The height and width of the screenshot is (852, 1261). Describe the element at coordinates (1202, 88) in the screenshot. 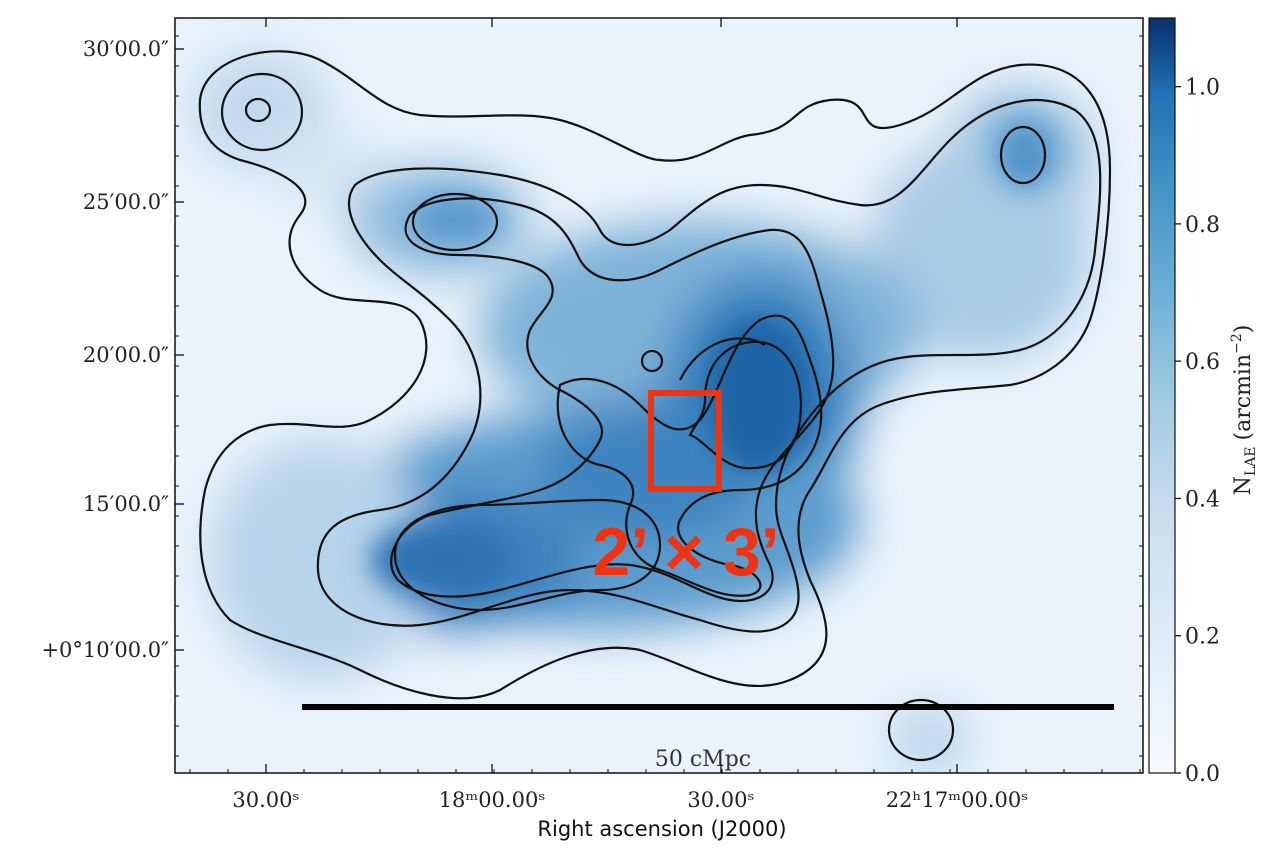

I see `colorbar-tick-label: 1.0` at that location.